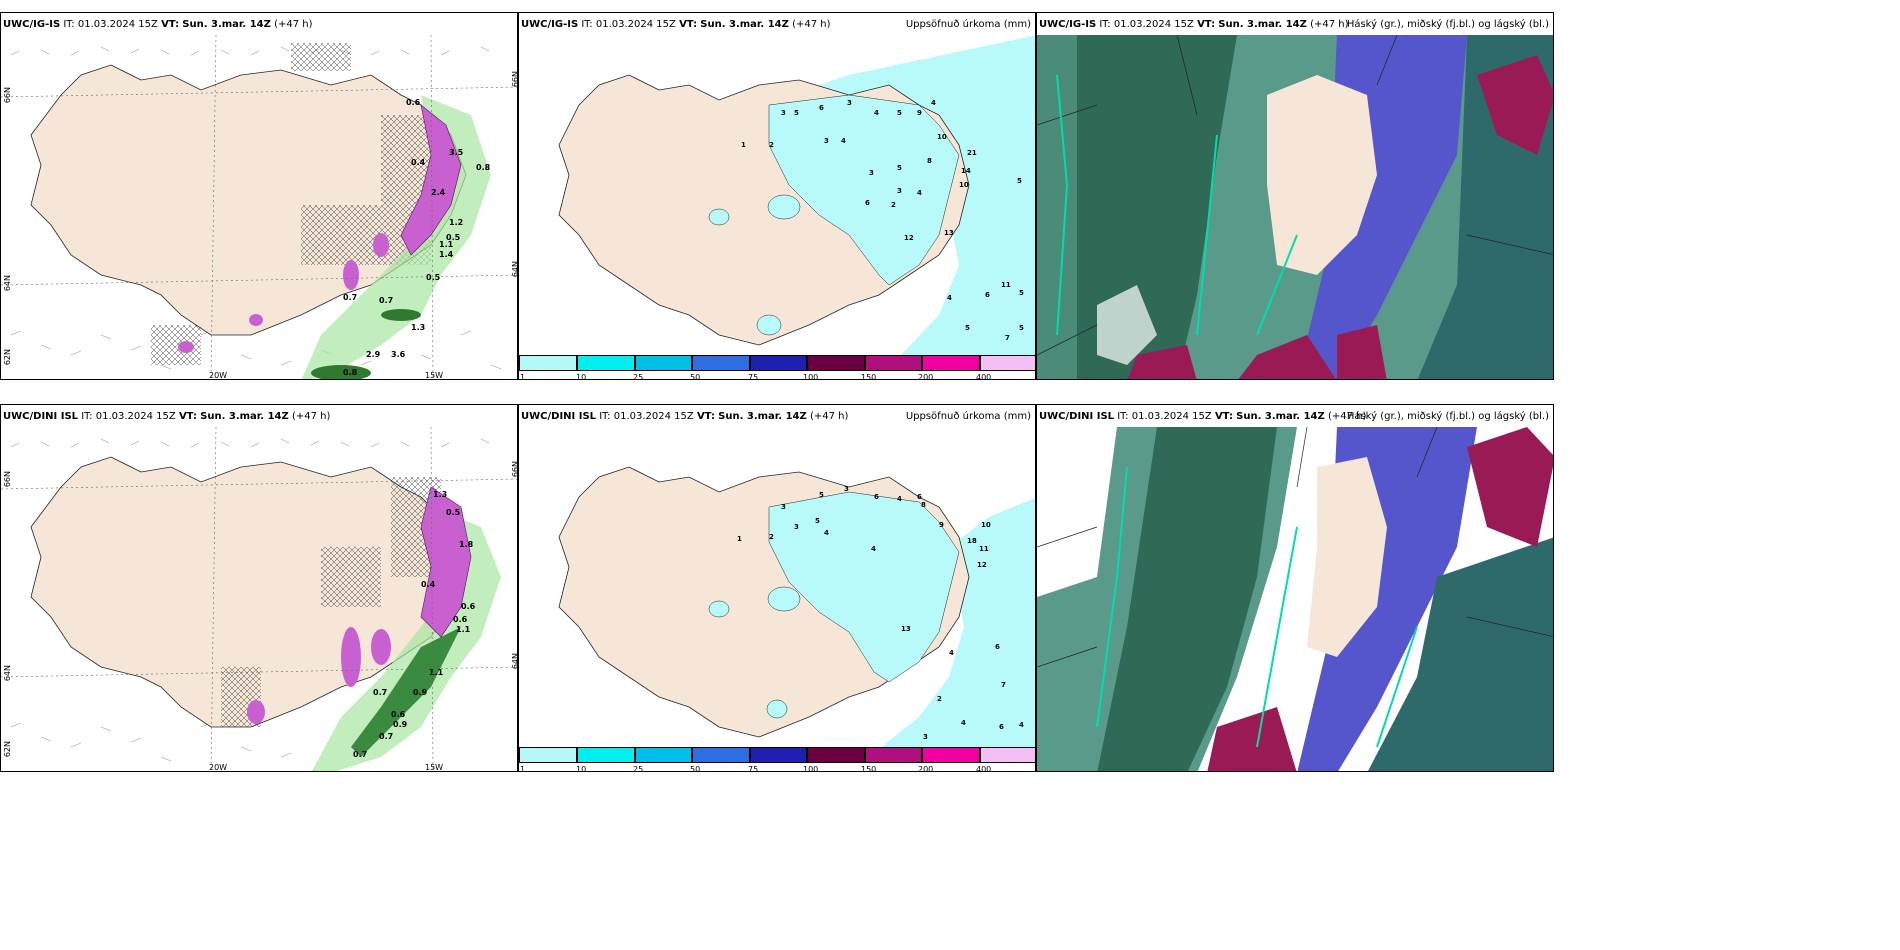 Image resolution: width=1900 pixels, height=950 pixels. What do you see at coordinates (373, 354) in the screenshot?
I see `snow-label: 2.9` at bounding box center [373, 354].